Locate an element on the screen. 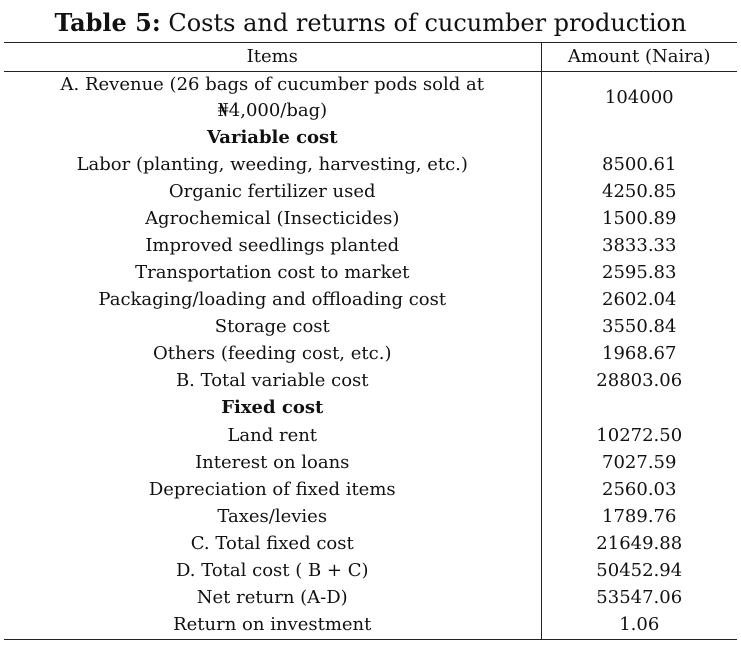  row-item: Land rent is located at coordinates (272, 435).